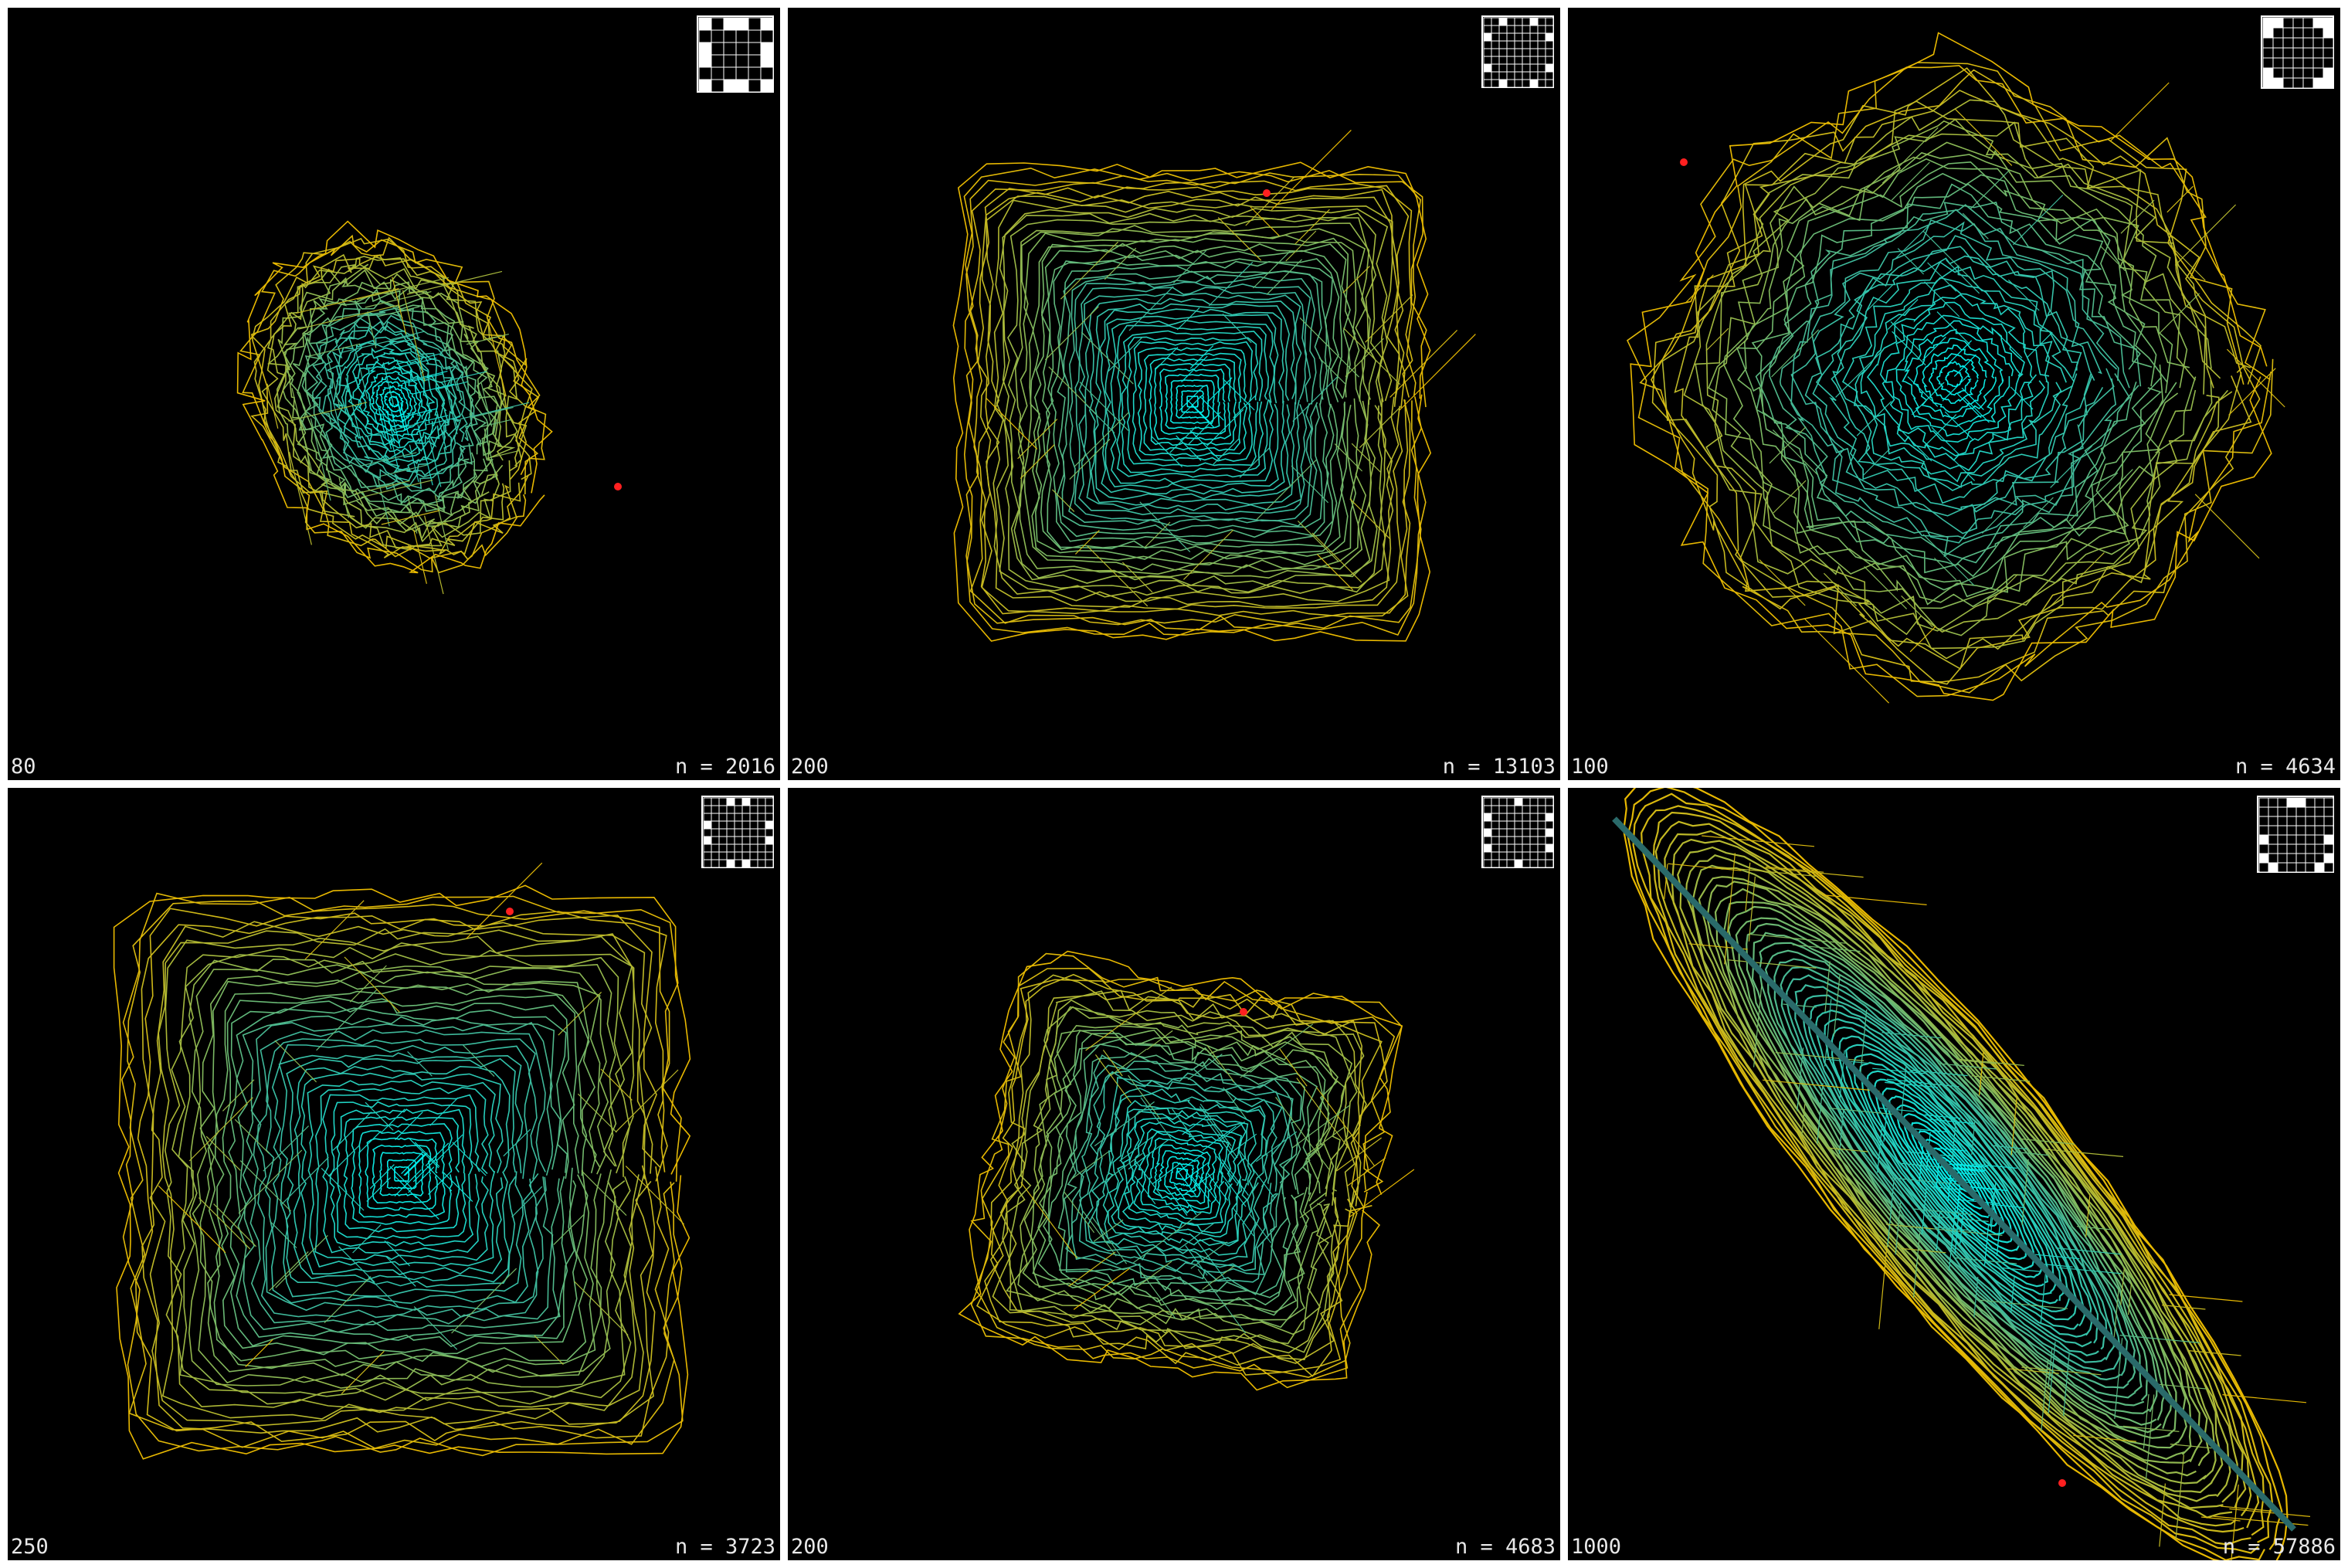  What do you see at coordinates (810, 1547) in the screenshot?
I see `scale-label: 200` at bounding box center [810, 1547].